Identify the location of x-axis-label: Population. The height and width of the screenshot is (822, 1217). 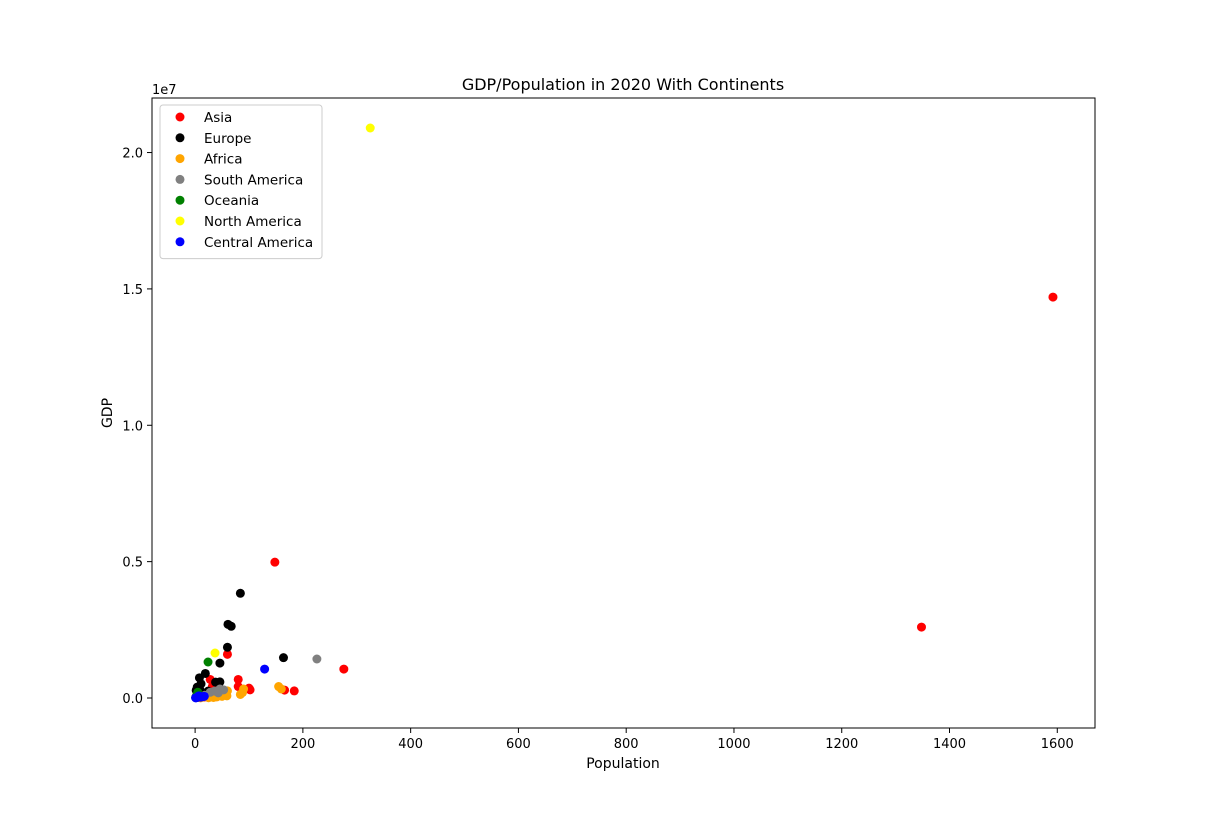
(623, 764).